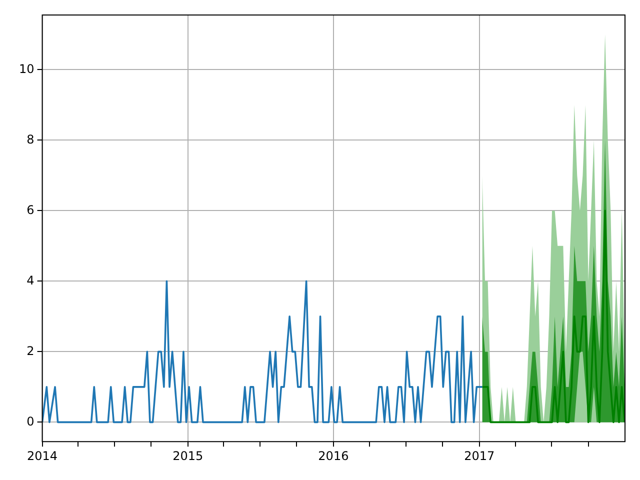  I want to click on y-tick-label: 4, so click(30, 280).